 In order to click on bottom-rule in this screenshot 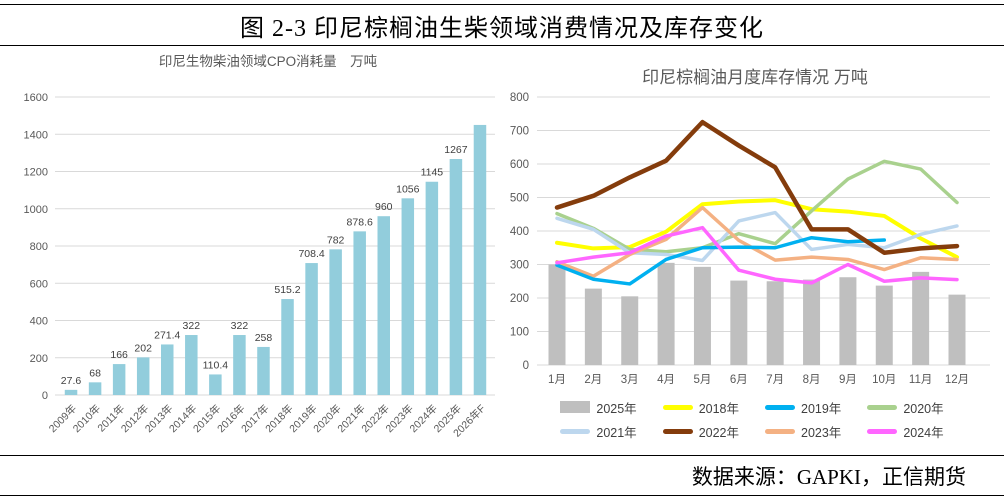, I will do `click(502, 495)`.